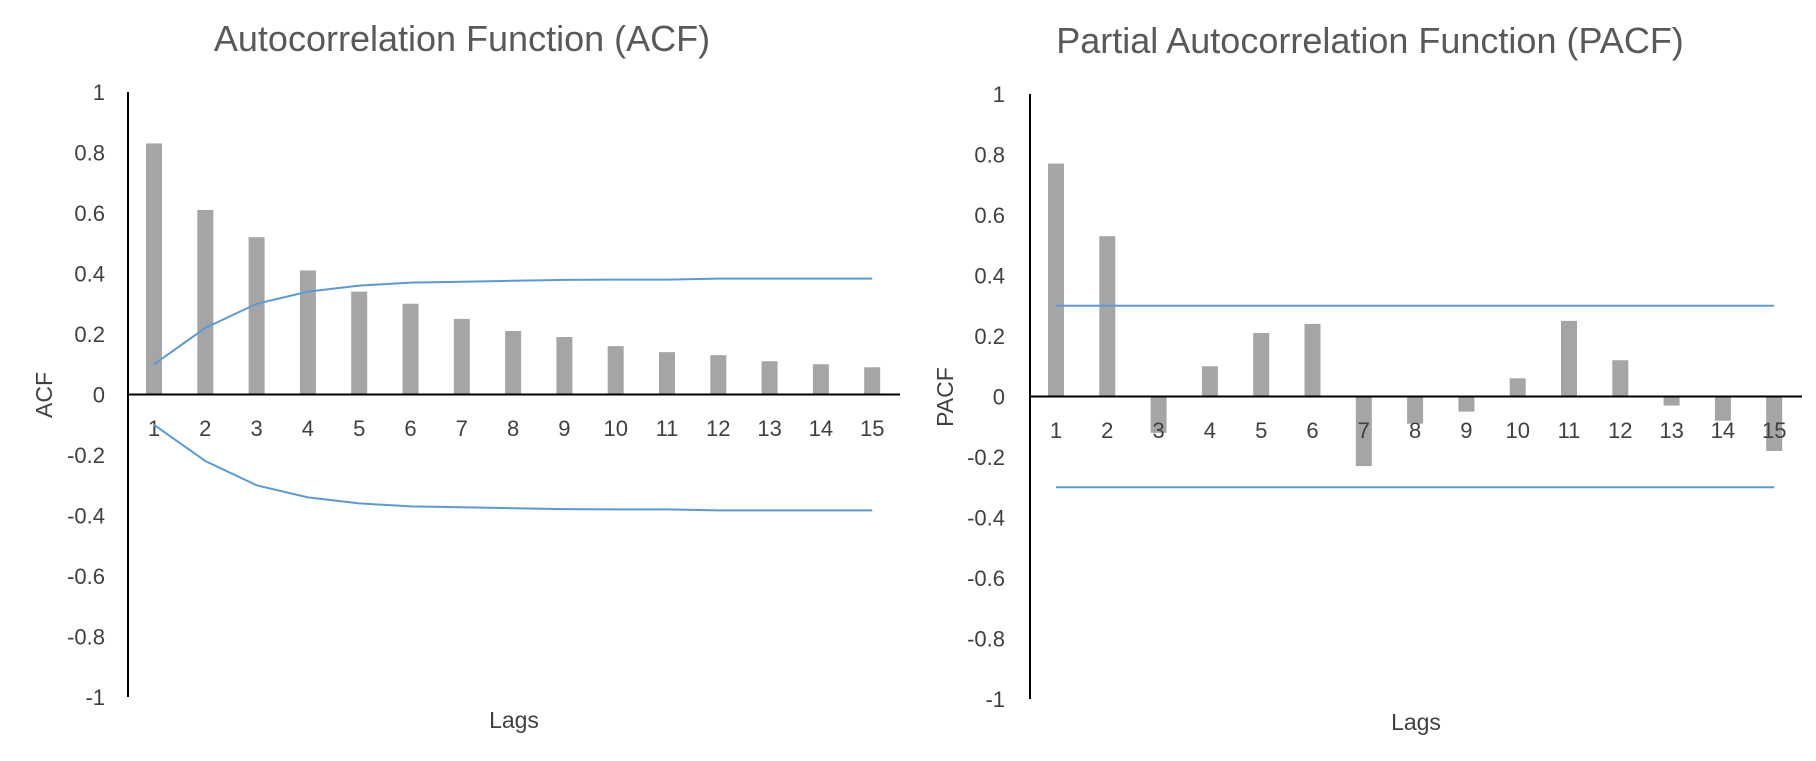 The width and height of the screenshot is (1816, 761). Describe the element at coordinates (86, 455) in the screenshot. I see `acf-y-tick-label: -0.2` at that location.